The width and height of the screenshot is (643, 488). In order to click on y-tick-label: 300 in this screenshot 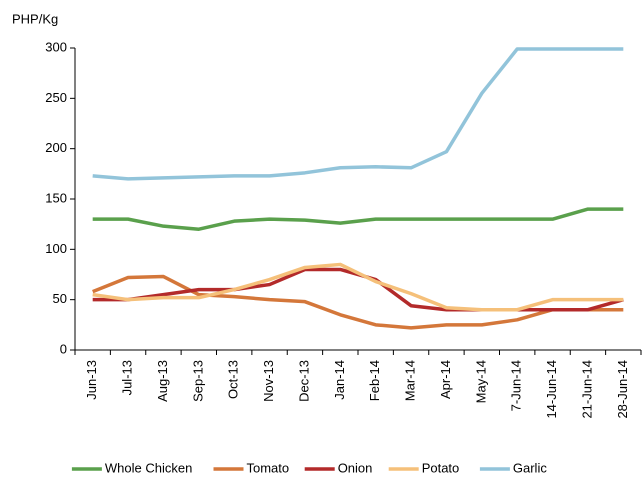, I will do `click(56, 46)`.